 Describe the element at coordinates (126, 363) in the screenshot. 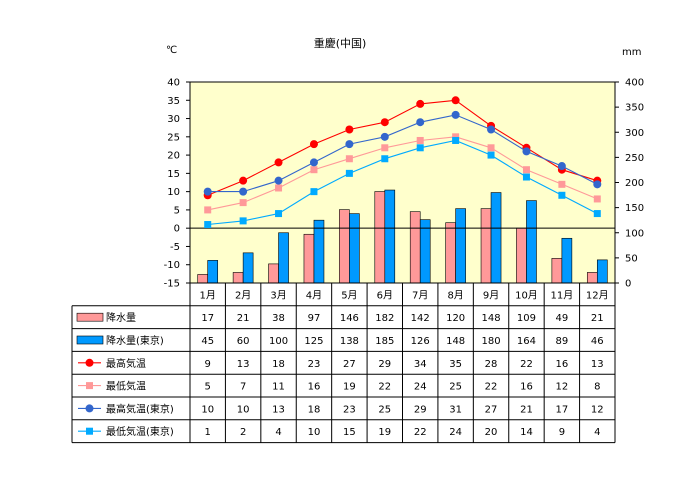

I see `legend-label: 最高気温` at that location.